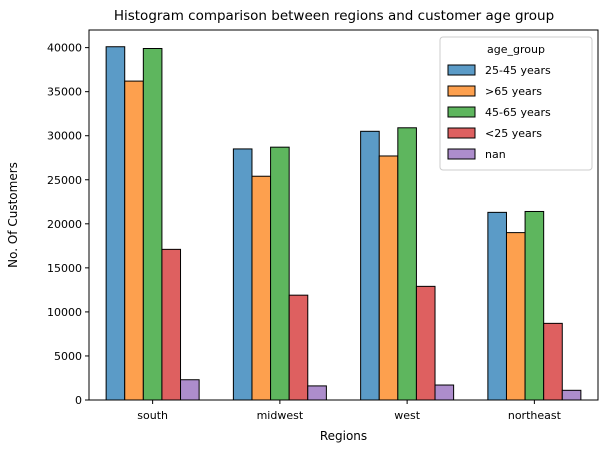 This screenshot has height=453, width=613. Describe the element at coordinates (64, 92) in the screenshot. I see `y-tick-label: 35000` at that location.